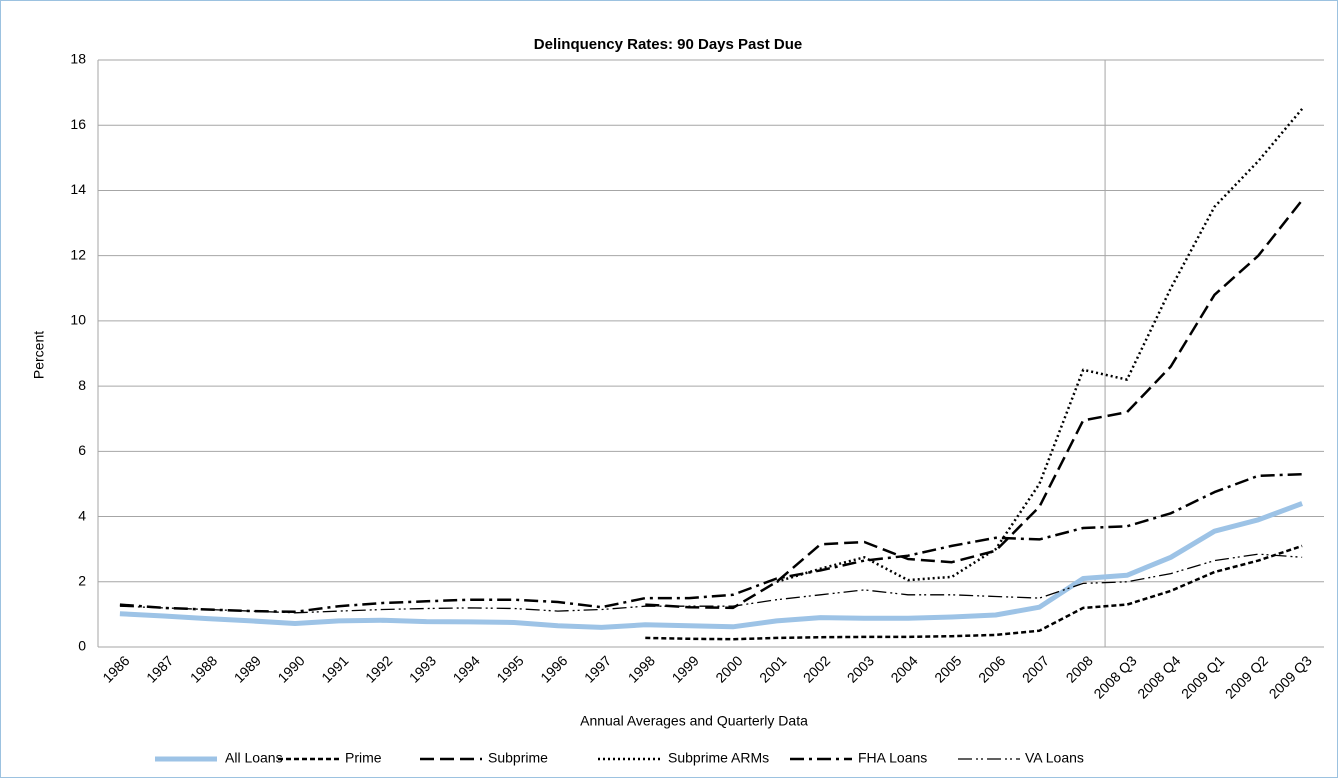 The image size is (1338, 778). Describe the element at coordinates (82, 450) in the screenshot. I see `y-tick-label: 6` at that location.